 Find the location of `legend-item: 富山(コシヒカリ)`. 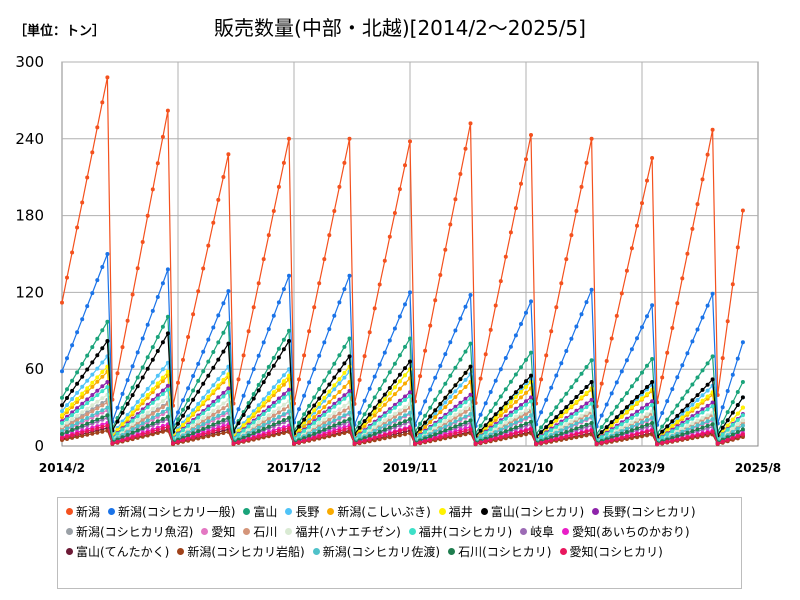

legend-item: 富山(コシヒカリ) is located at coordinates (532, 512).